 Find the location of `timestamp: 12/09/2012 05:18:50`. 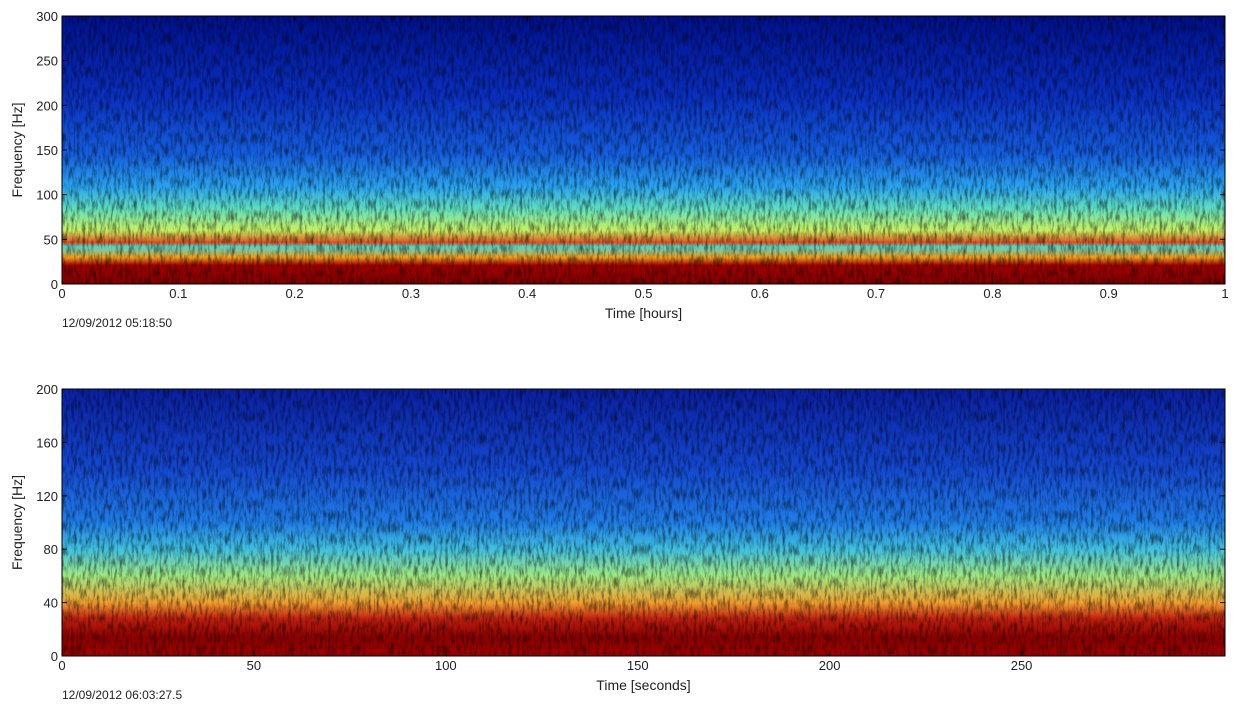

timestamp: 12/09/2012 05:18:50 is located at coordinates (117, 323).